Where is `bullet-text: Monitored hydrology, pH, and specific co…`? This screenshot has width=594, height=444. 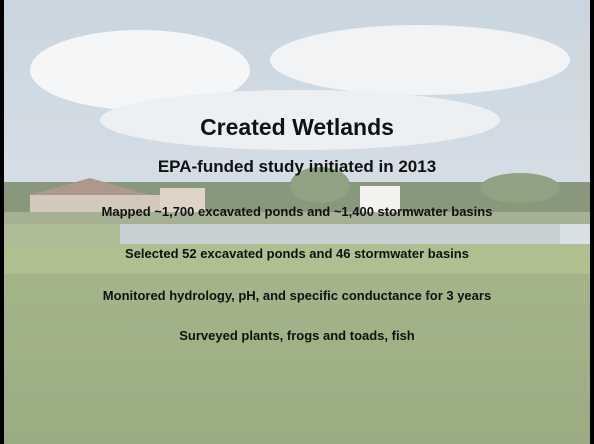
bullet-text: Monitored hydrology, pH, and specific co… is located at coordinates (297, 295).